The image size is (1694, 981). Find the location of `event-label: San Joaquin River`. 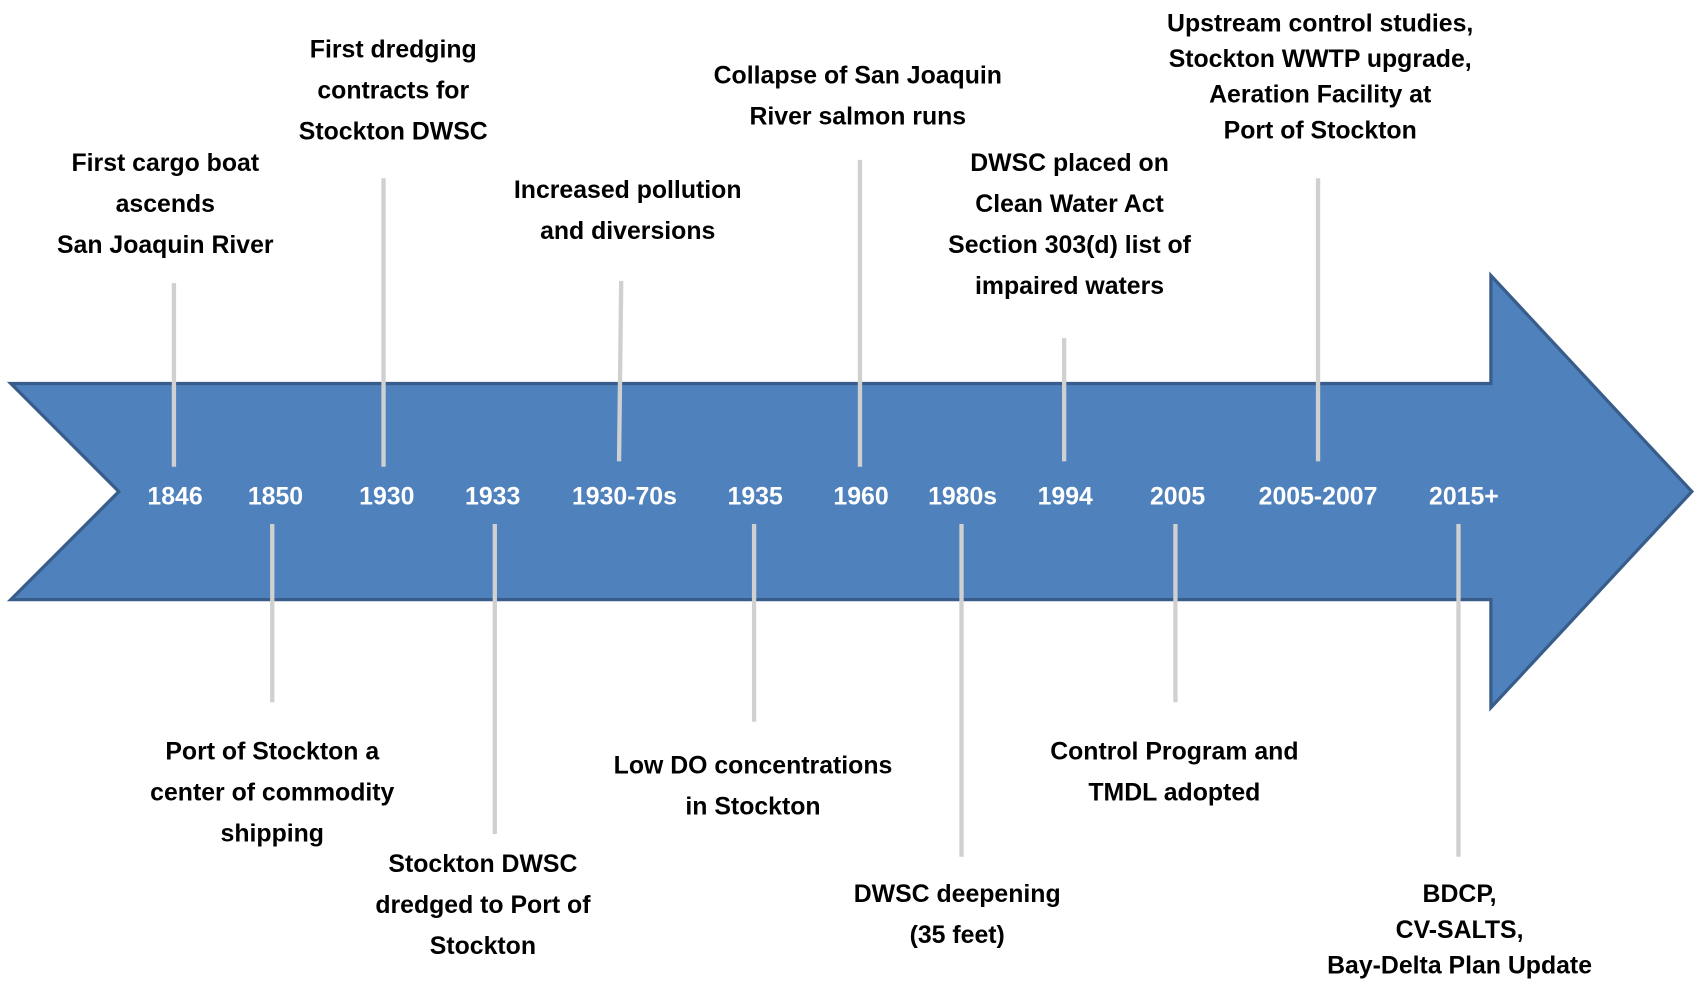

event-label: San Joaquin River is located at coordinates (165, 245).